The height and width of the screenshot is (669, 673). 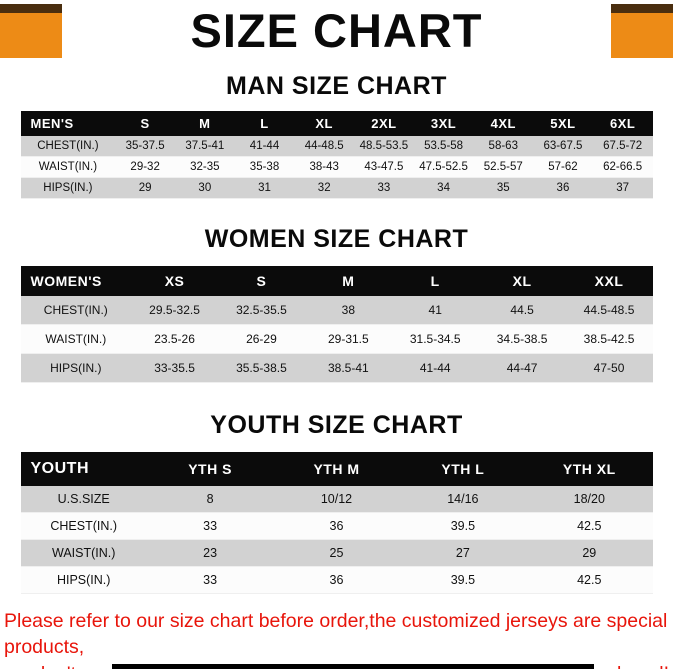 I want to click on table-row: HIPS(IN.) 29 30 31 32 33 34 35 36 37, so click(x=336, y=188).